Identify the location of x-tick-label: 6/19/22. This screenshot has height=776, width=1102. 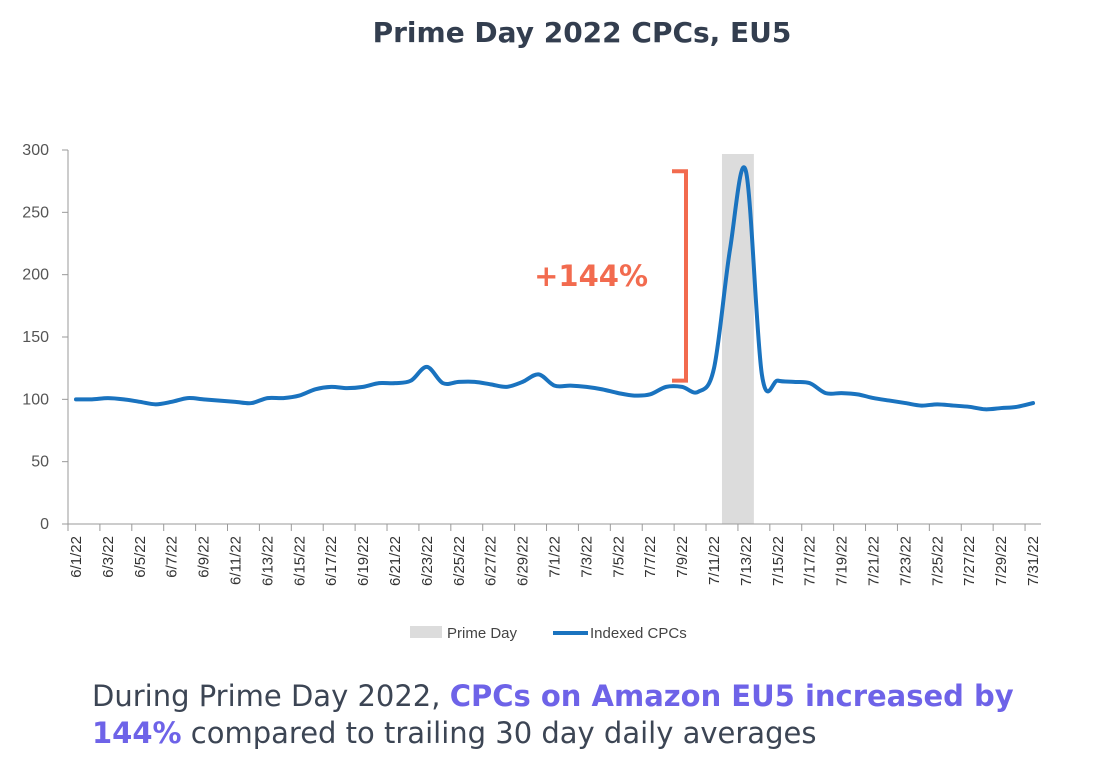
(363, 561).